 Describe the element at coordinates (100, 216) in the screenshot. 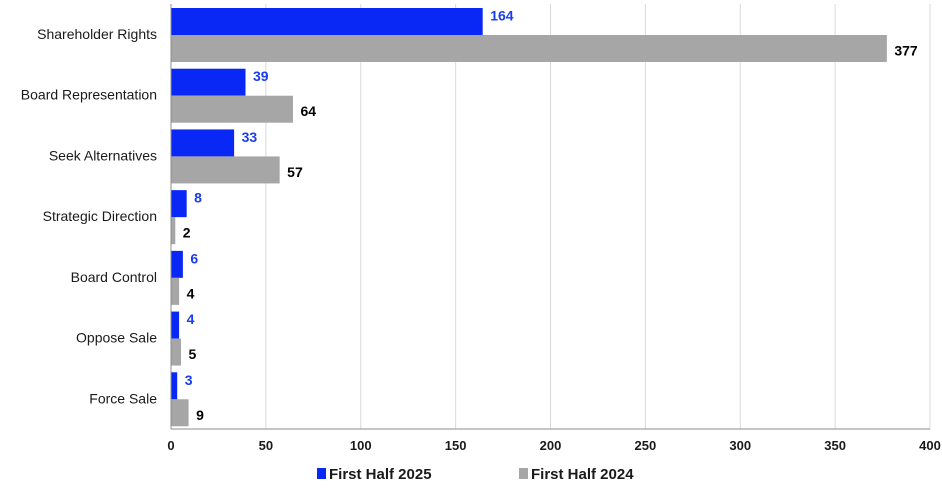

I see `category-label-strategic-direction: Strategic Direction` at that location.